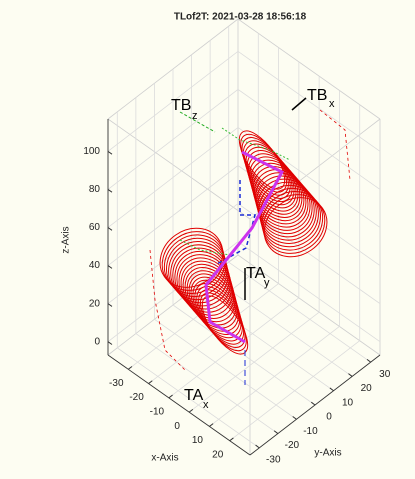  I want to click on y-tick-label: -30, so click(273, 459).